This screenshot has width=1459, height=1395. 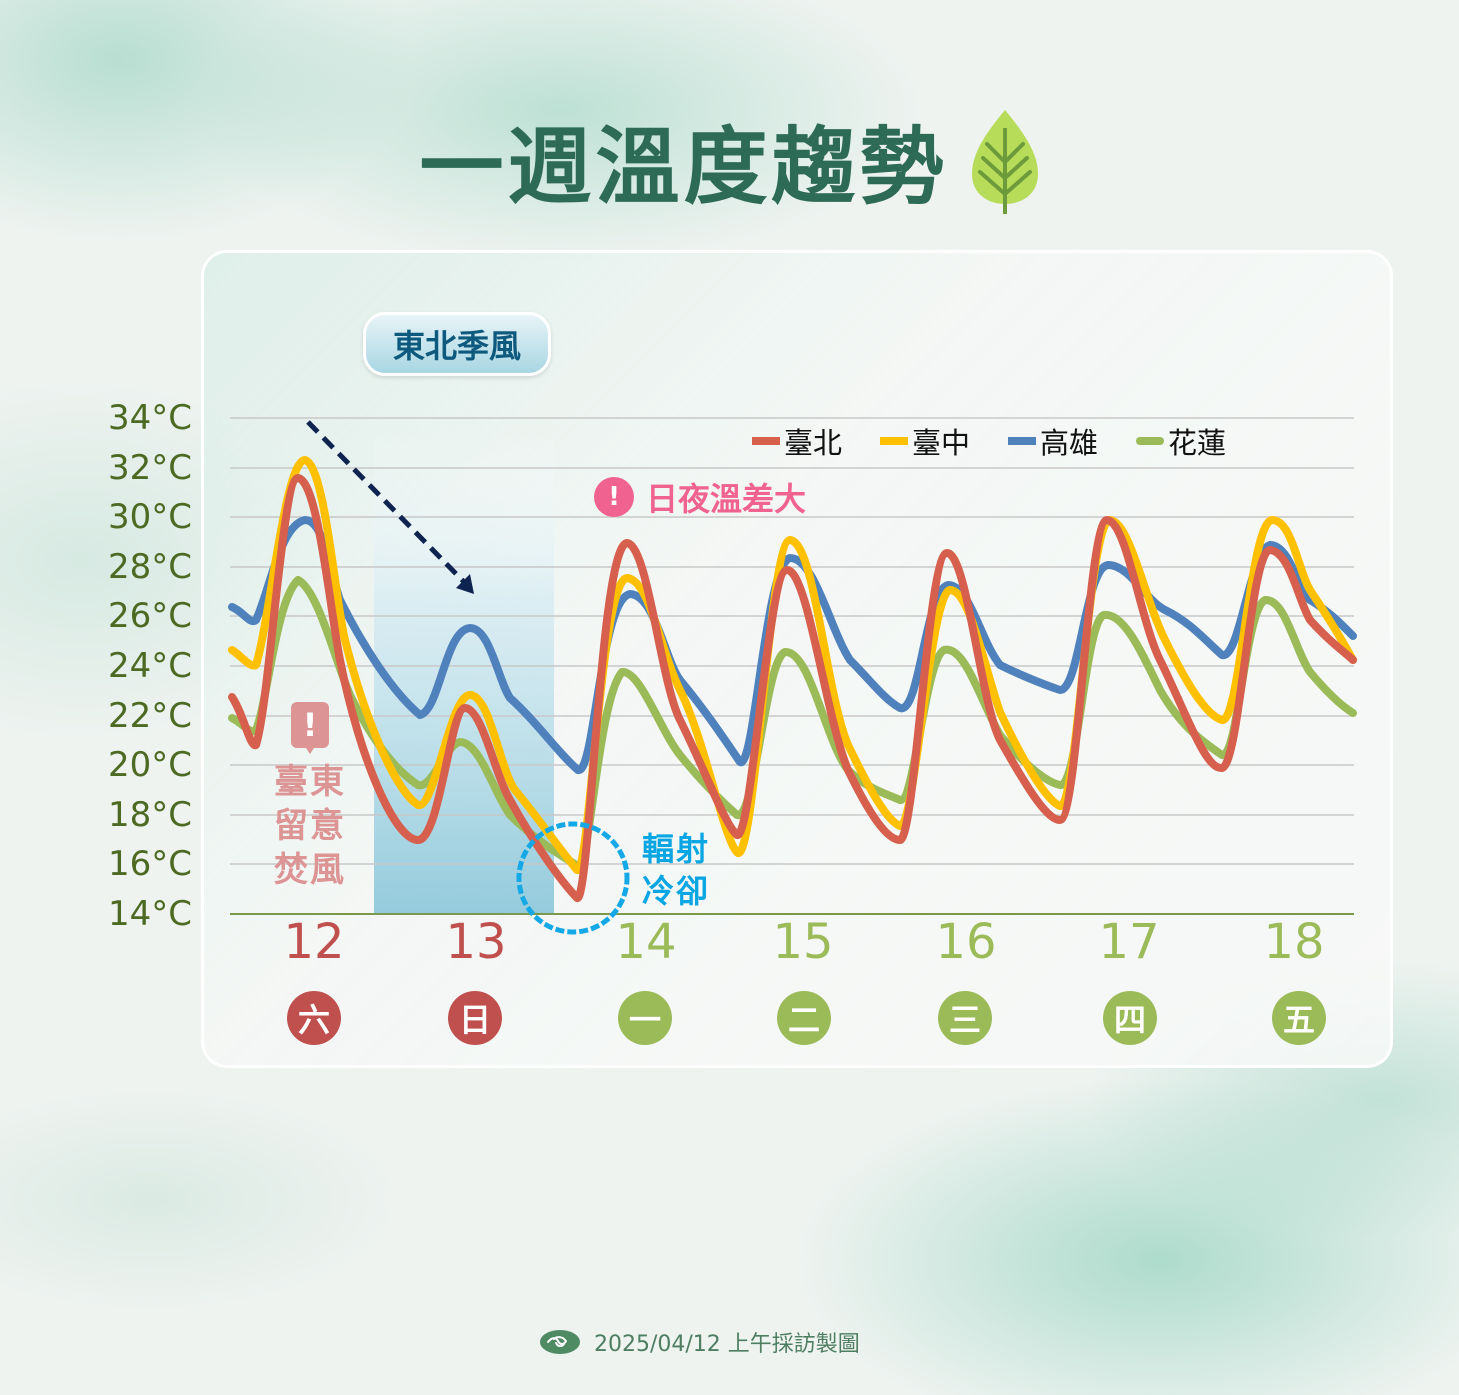 What do you see at coordinates (560, 1342) in the screenshot?
I see `cwa-logo-icon` at bounding box center [560, 1342].